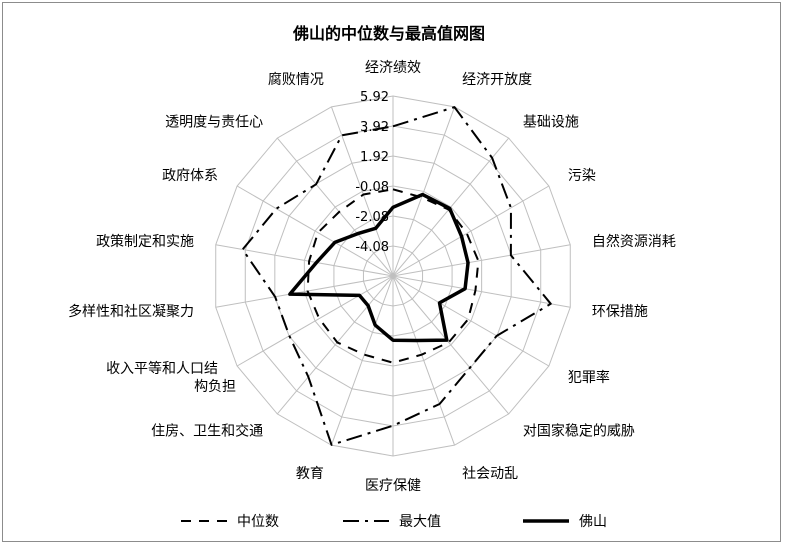 The height and width of the screenshot is (548, 785). Describe the element at coordinates (372, 217) in the screenshot. I see `tick-label: -2.08` at that location.